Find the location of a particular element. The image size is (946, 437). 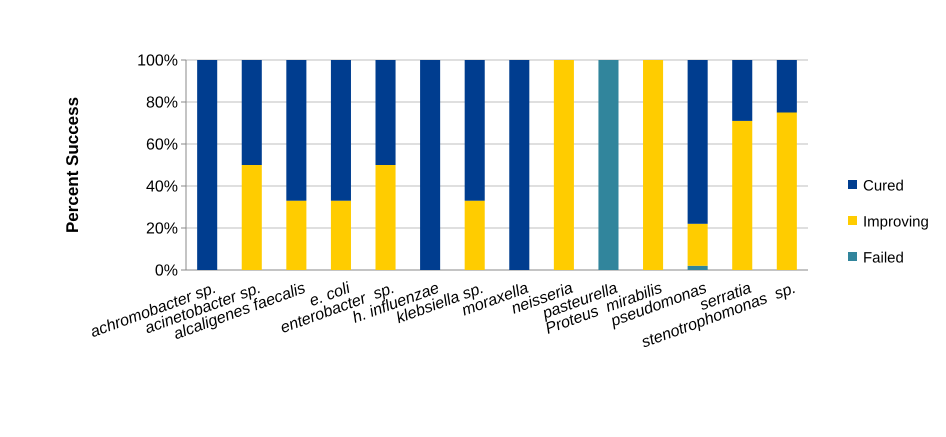

y-tick-label: 20% is located at coordinates (162, 229).